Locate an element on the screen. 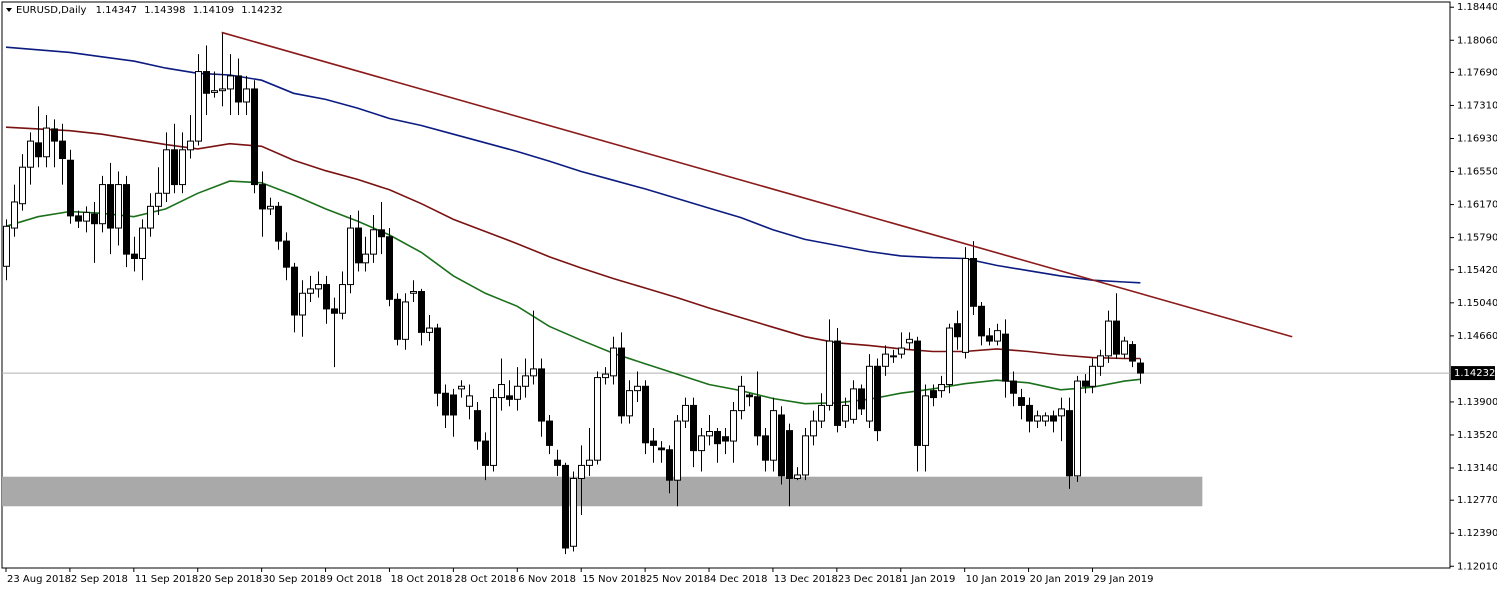 The width and height of the screenshot is (1497, 589). y-tick-label: 1.13140 is located at coordinates (1477, 468).